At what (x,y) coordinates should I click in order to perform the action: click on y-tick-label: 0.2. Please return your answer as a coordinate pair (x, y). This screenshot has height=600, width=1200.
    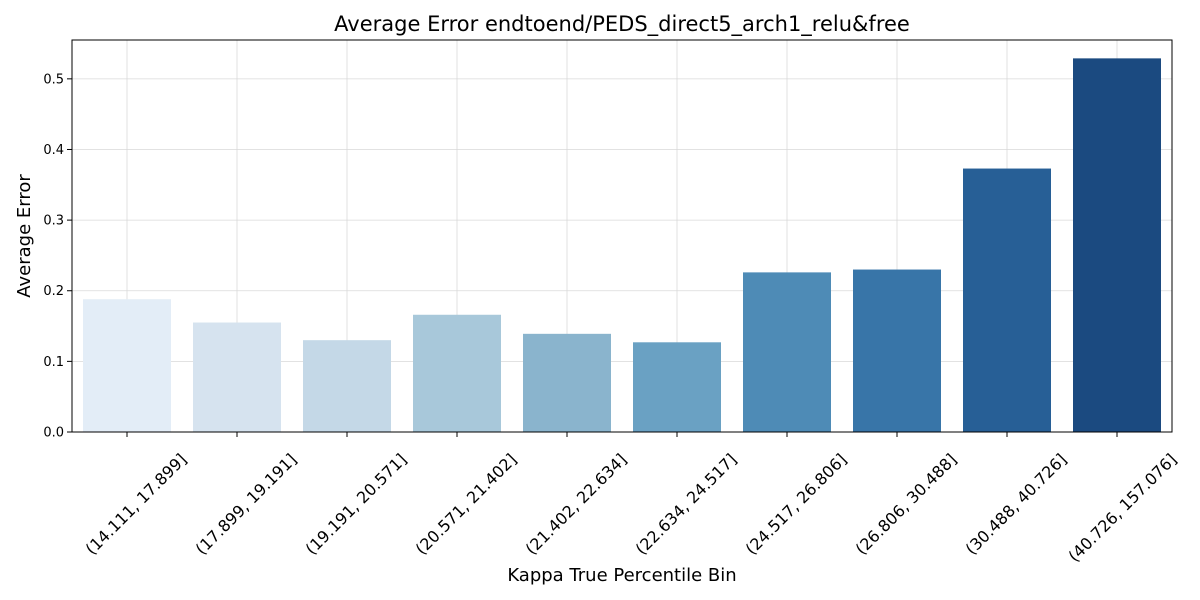
    Looking at the image, I should click on (53, 291).